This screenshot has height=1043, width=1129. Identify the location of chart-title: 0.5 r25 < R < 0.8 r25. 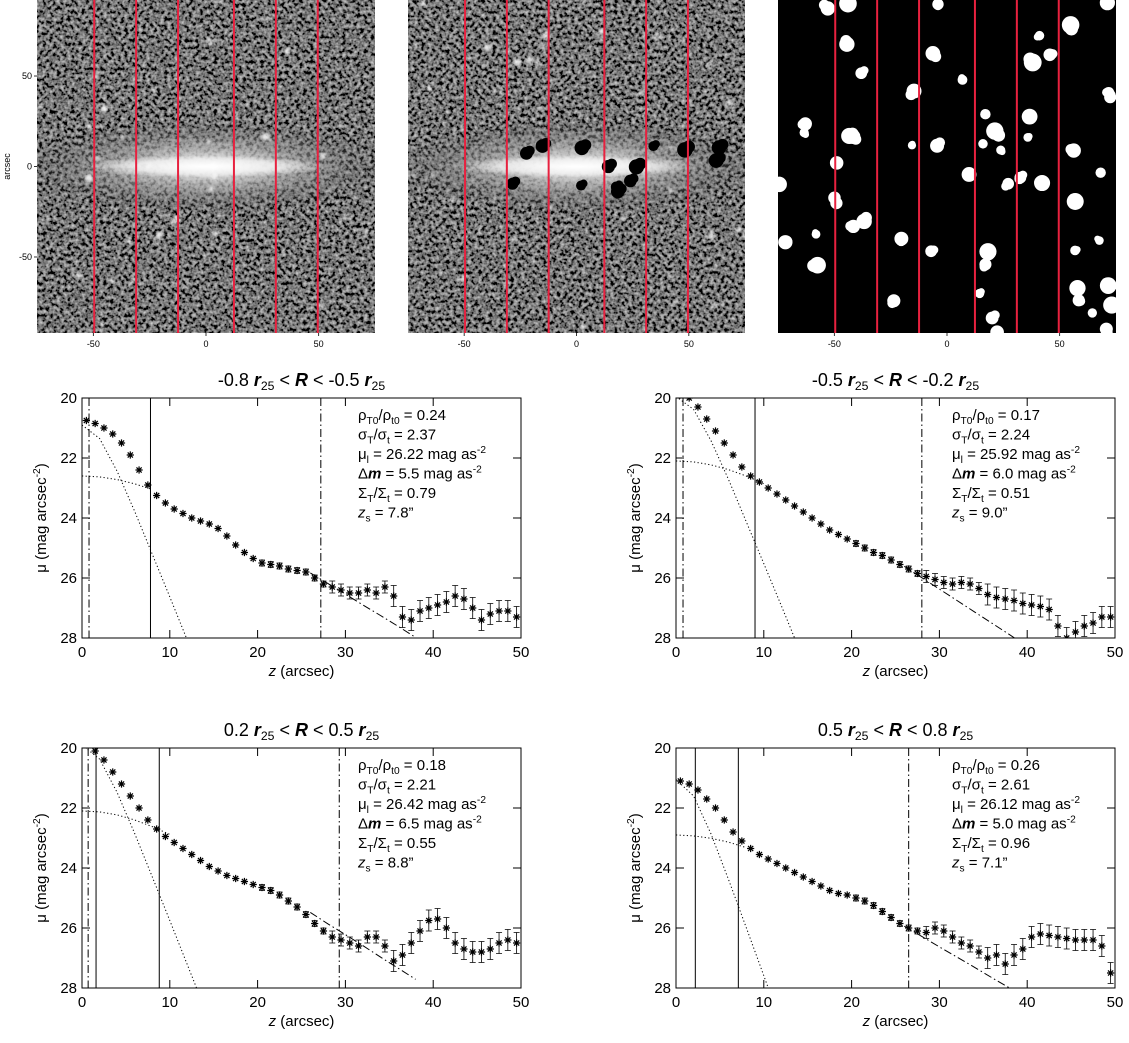
(896, 731).